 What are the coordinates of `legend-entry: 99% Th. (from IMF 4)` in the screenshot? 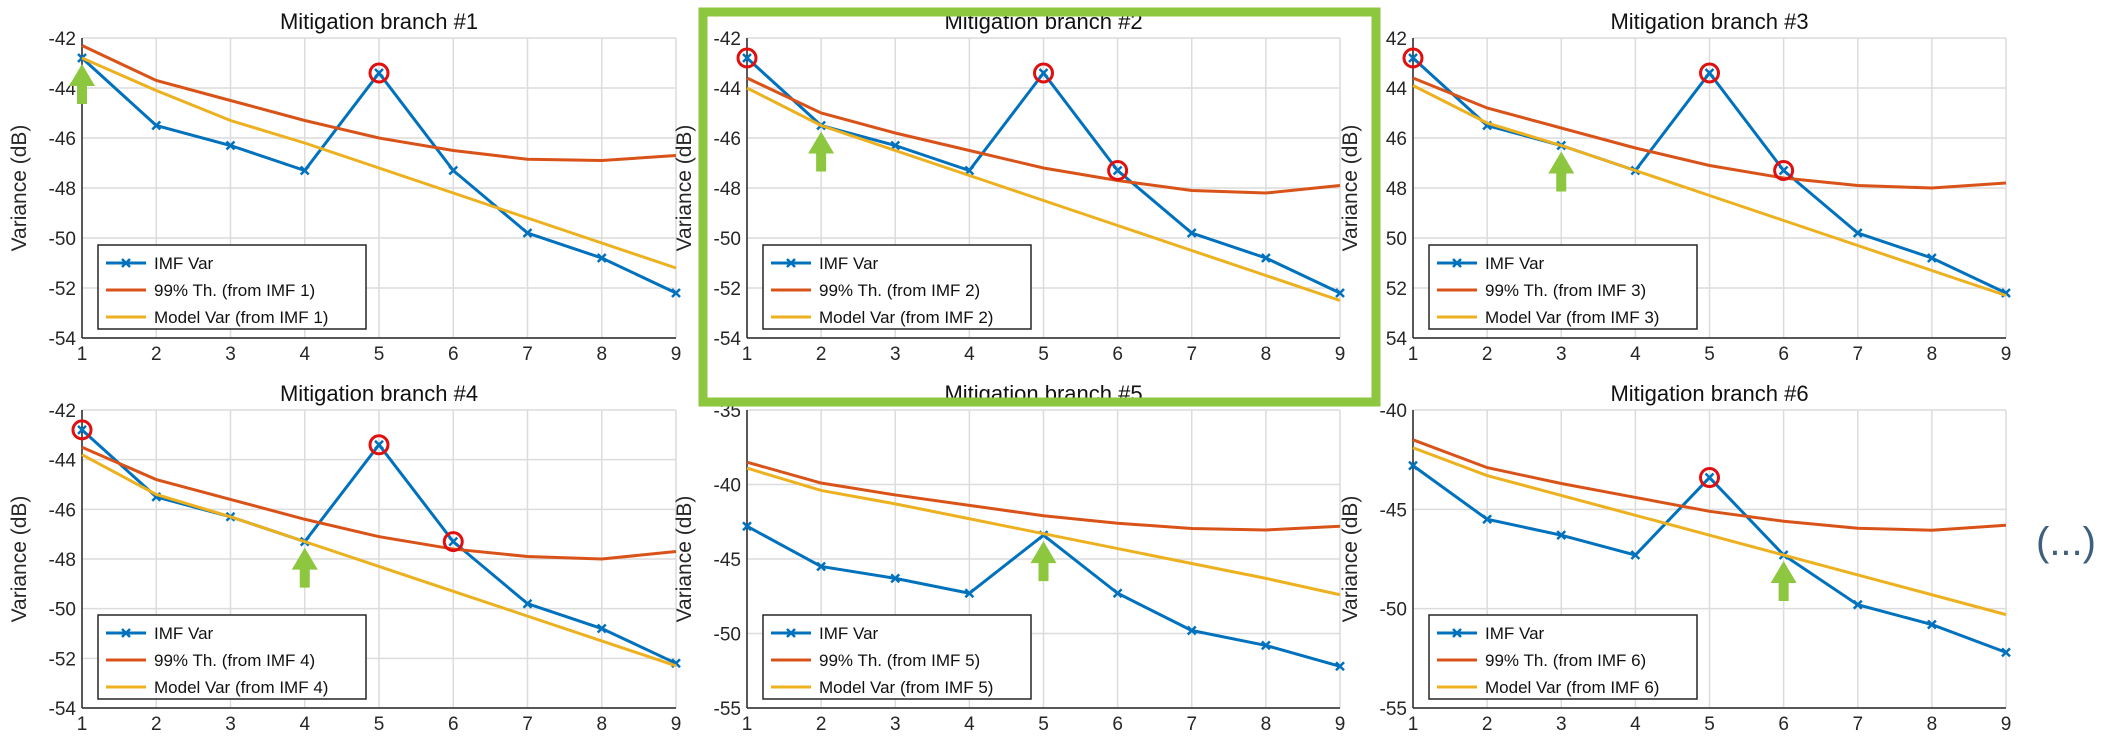 It's located at (234, 660).